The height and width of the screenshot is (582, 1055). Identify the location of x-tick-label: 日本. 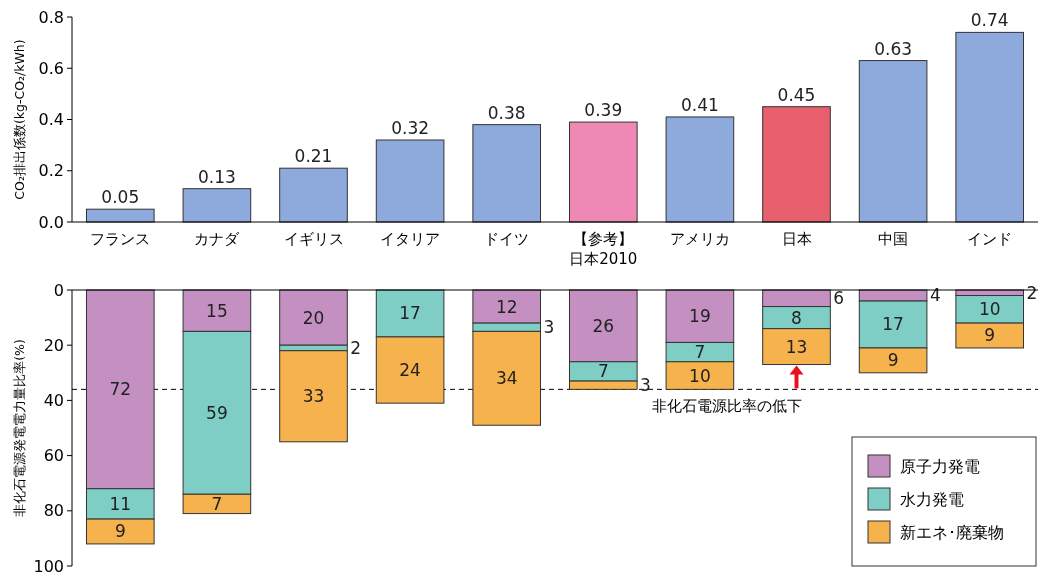
(796, 239).